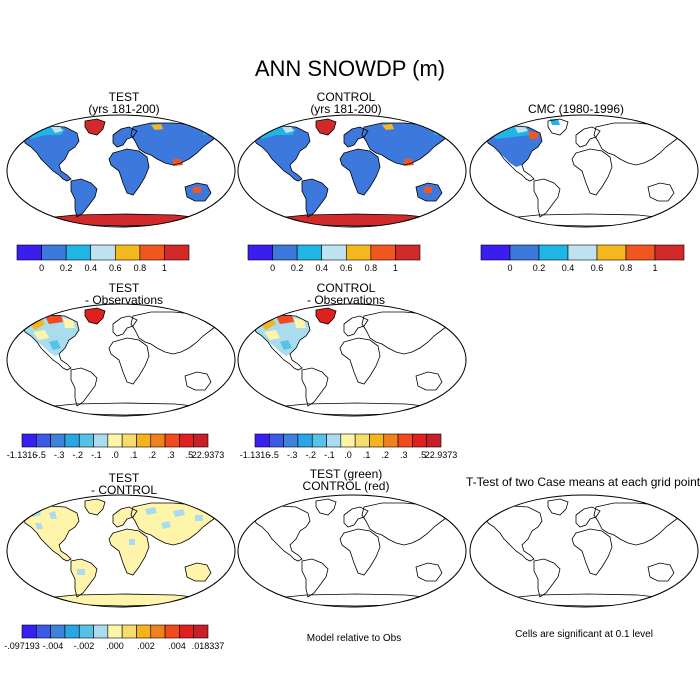 The height and width of the screenshot is (700, 700). What do you see at coordinates (78, 455) in the screenshot?
I see `colorbar-tick-label: -.2` at bounding box center [78, 455].